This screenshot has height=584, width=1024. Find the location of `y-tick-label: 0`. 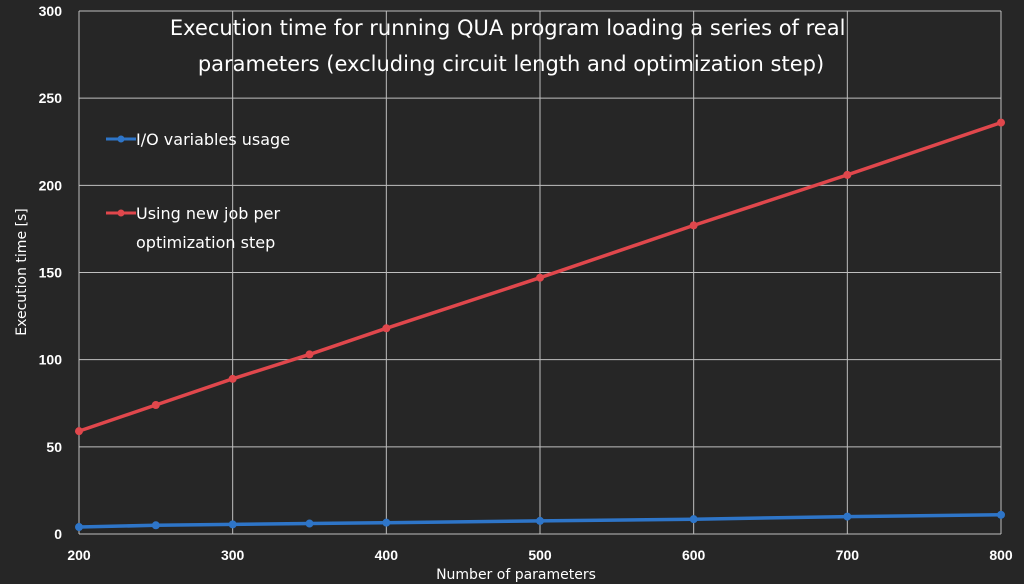

y-tick-label: 0 is located at coordinates (58, 534).